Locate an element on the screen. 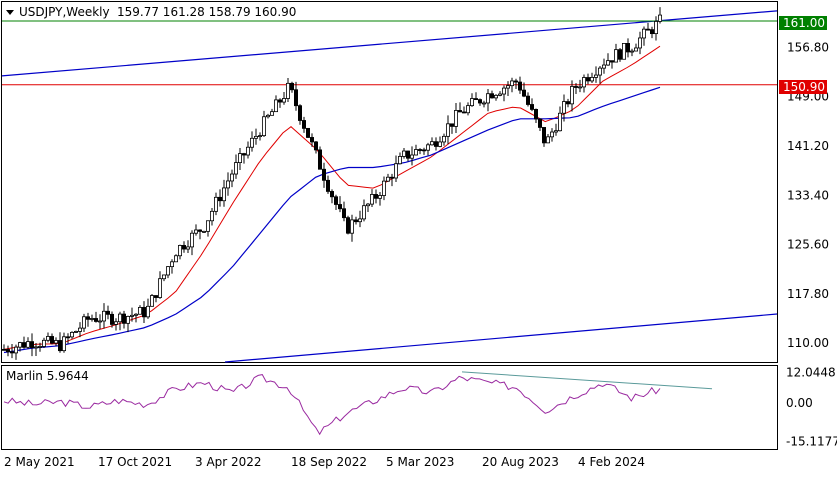  red-level-badge is located at coordinates (803, 87).